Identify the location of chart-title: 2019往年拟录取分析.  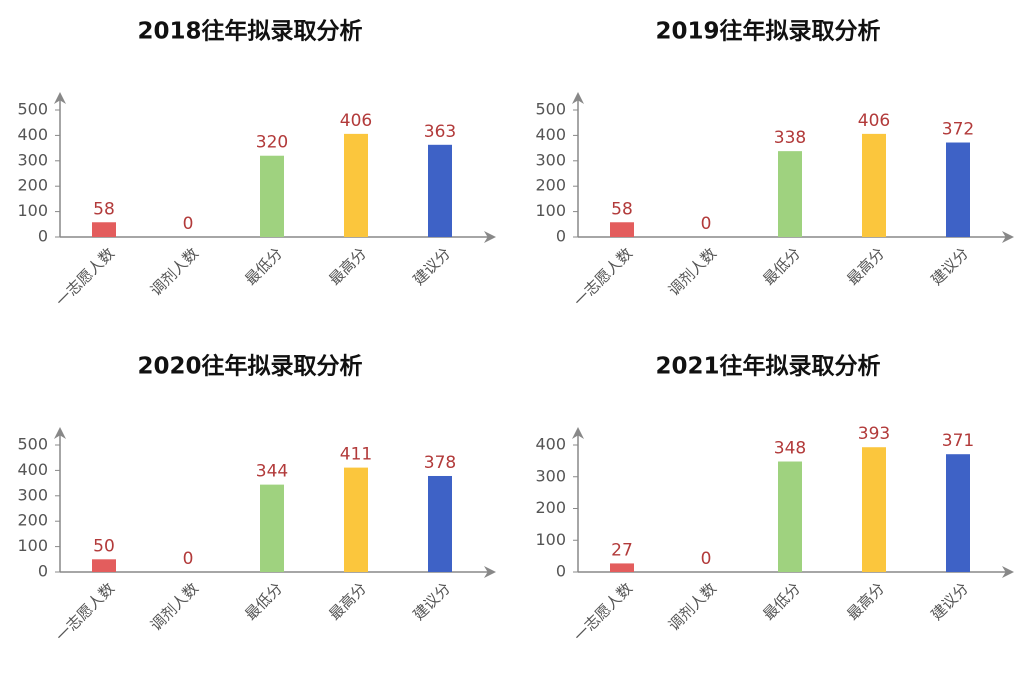
(767, 31).